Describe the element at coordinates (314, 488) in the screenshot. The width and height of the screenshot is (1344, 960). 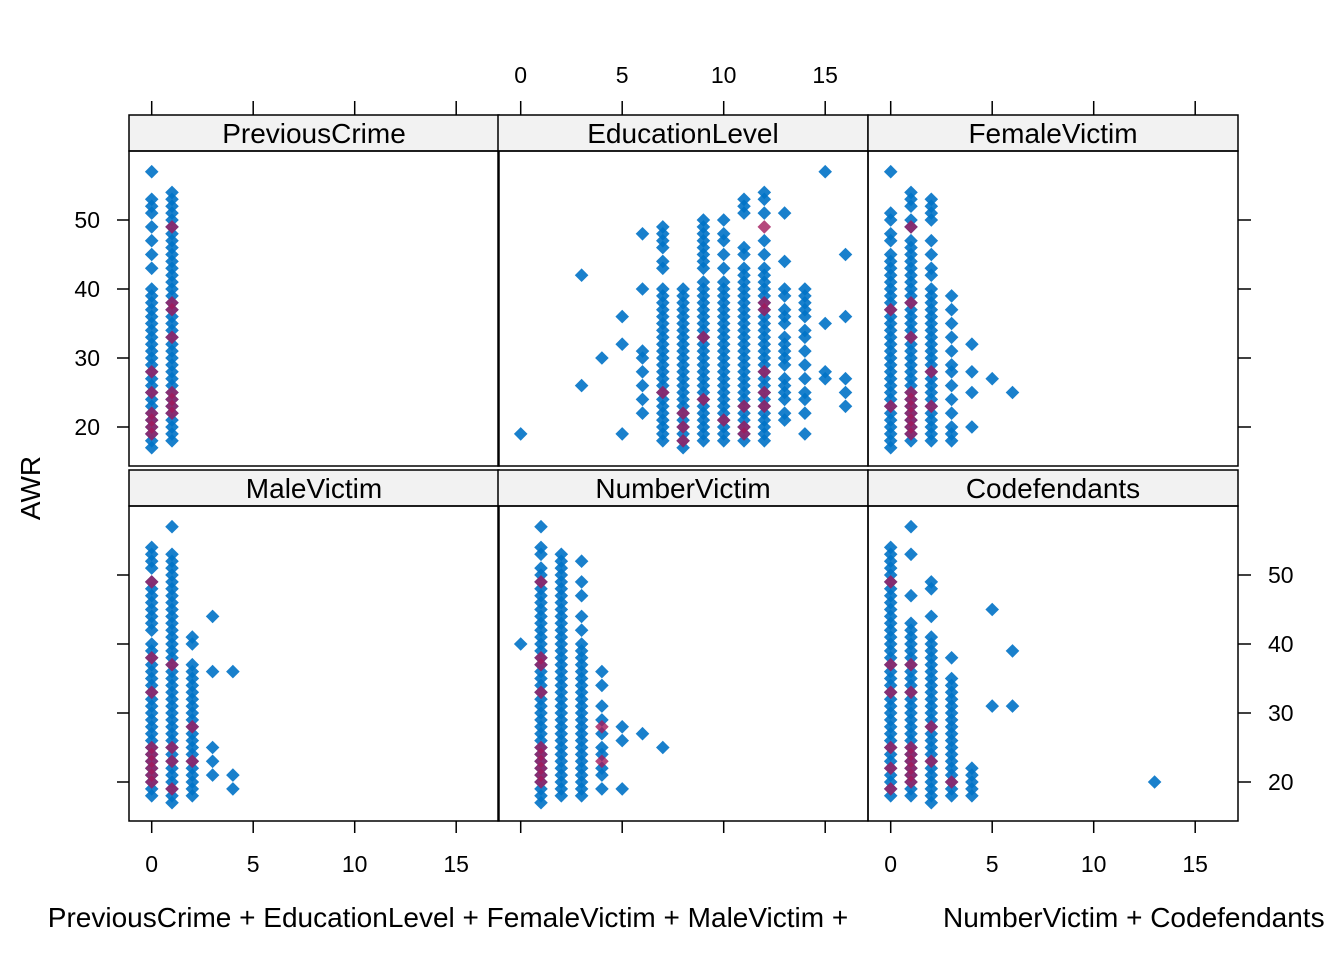
I see `strip-label: MaleVictim` at that location.